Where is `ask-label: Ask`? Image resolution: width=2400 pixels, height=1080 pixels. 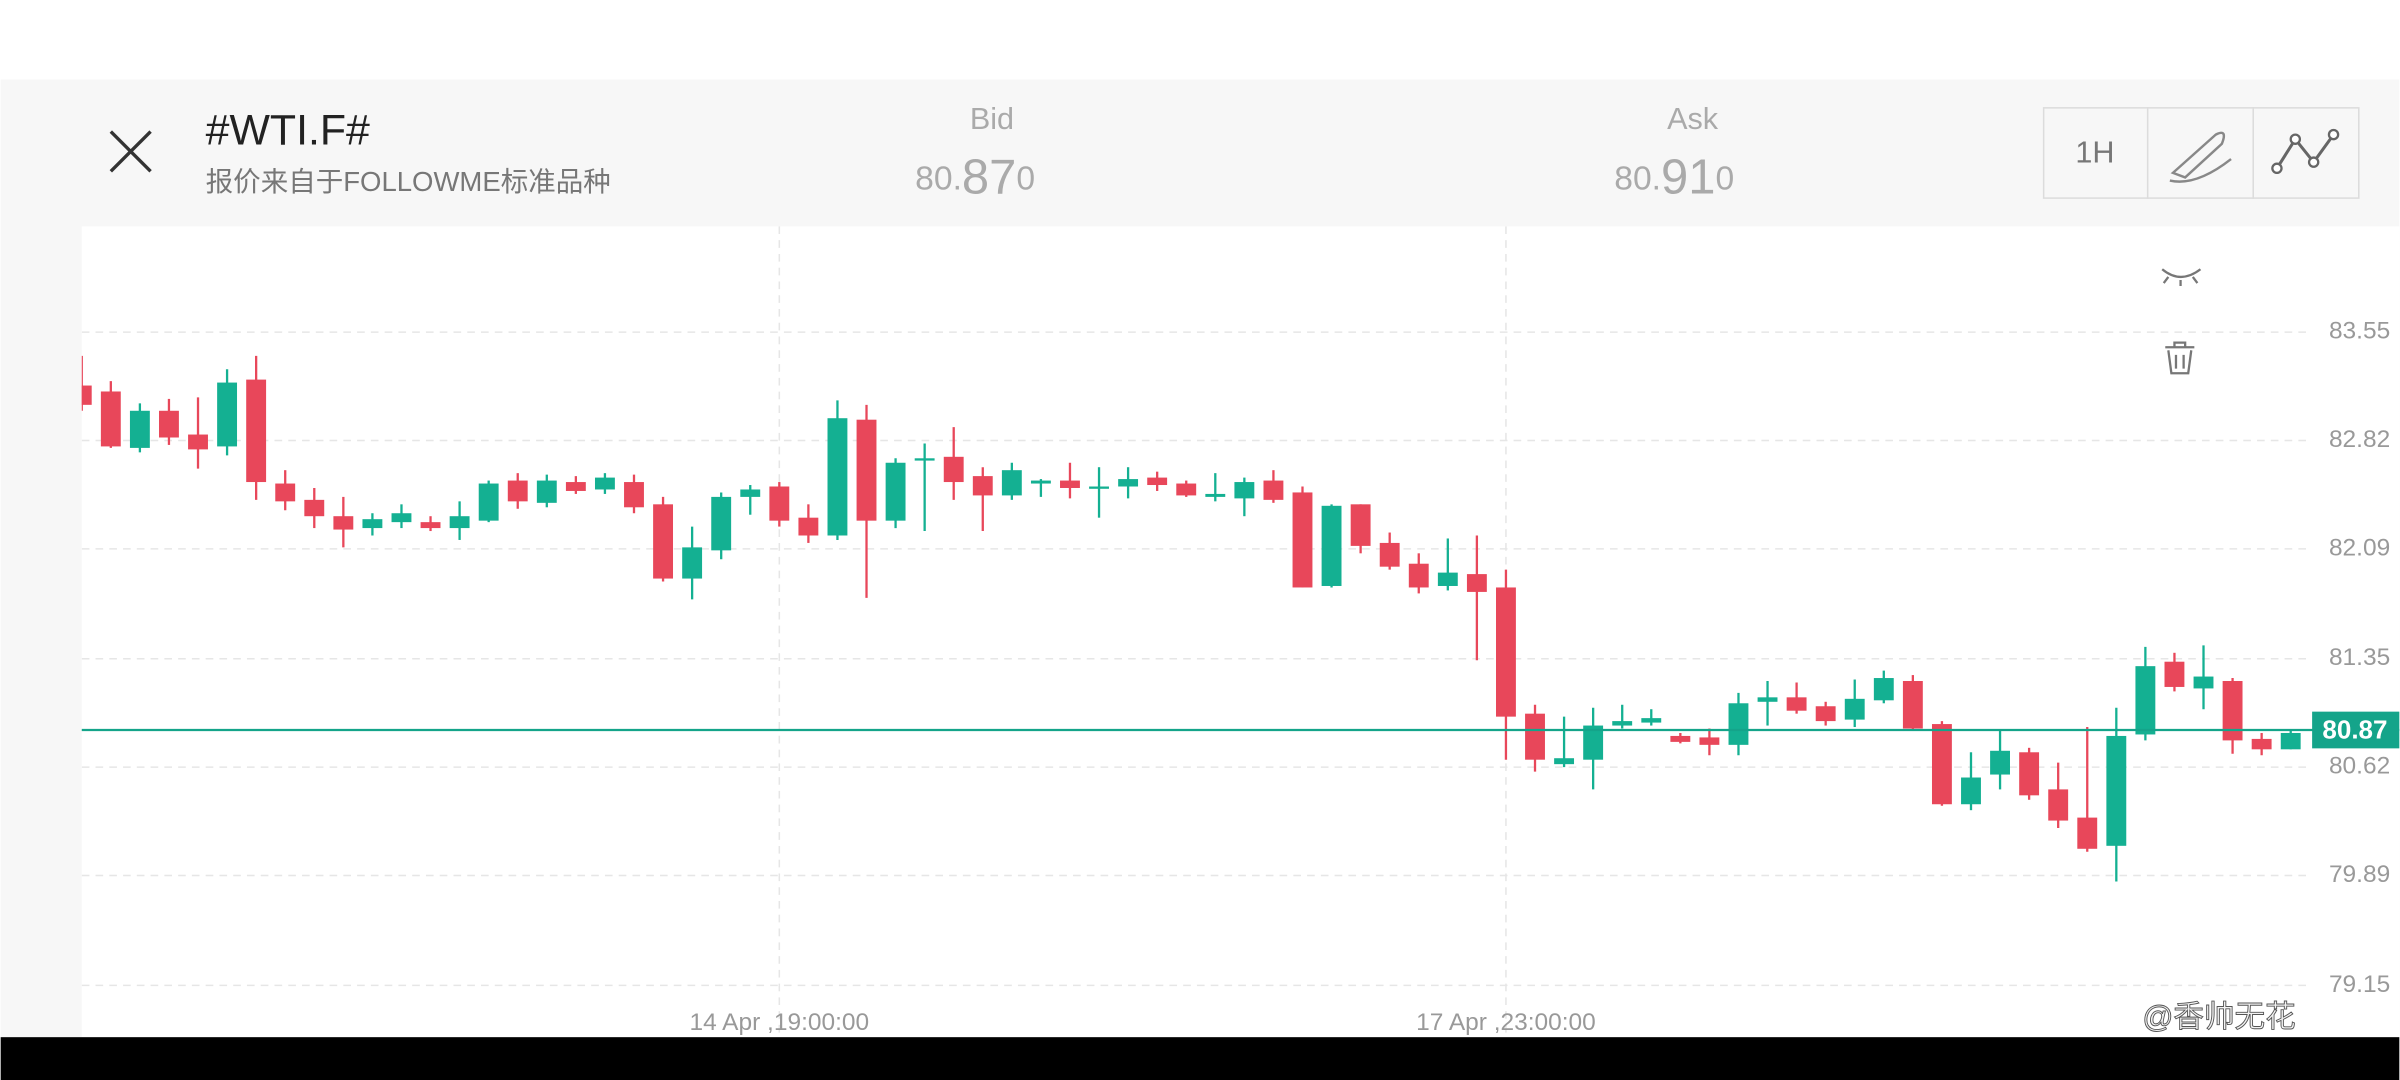
ask-label: Ask is located at coordinates (1693, 119).